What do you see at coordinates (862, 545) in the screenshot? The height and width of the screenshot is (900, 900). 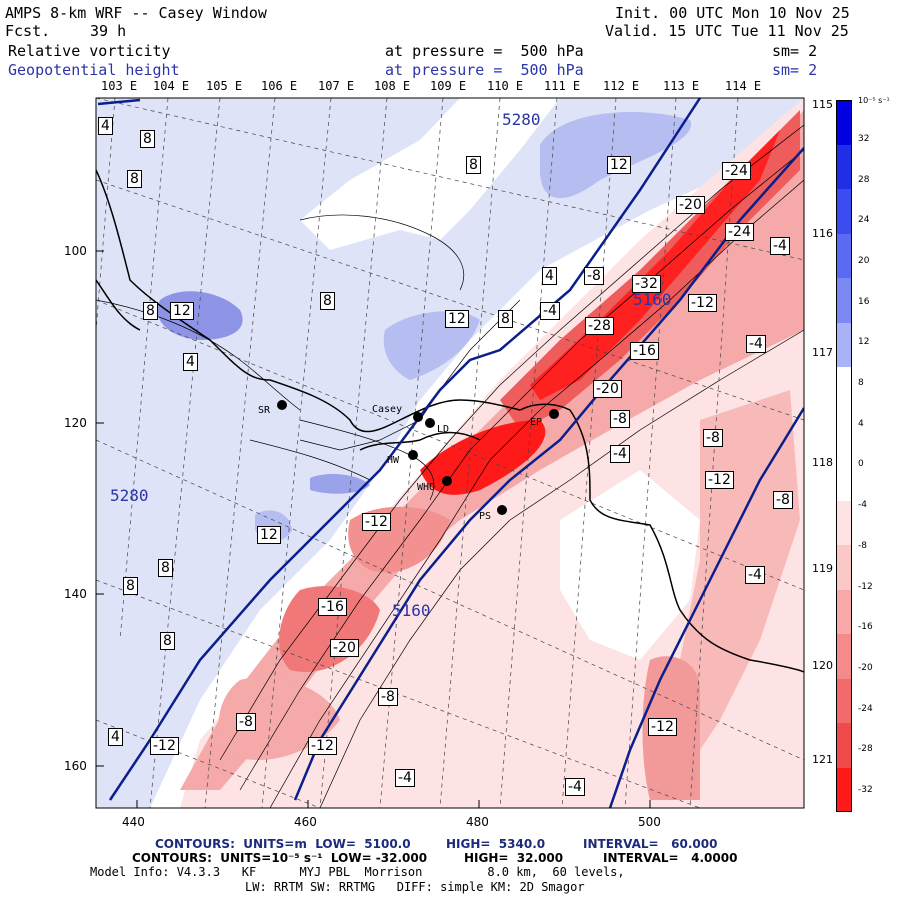 I see `colorbar-label: -8` at bounding box center [862, 545].